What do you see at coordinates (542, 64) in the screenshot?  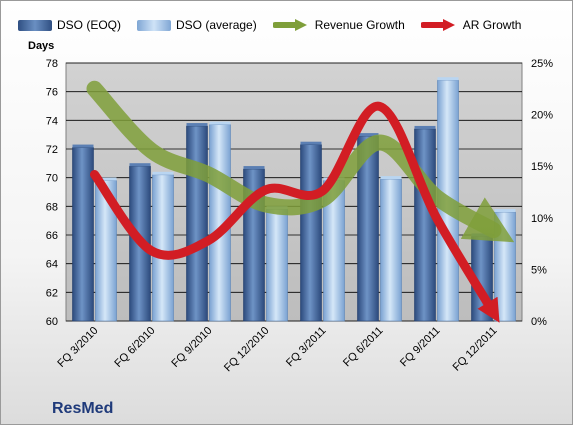 I see `y2-tick-label: 25%` at bounding box center [542, 64].